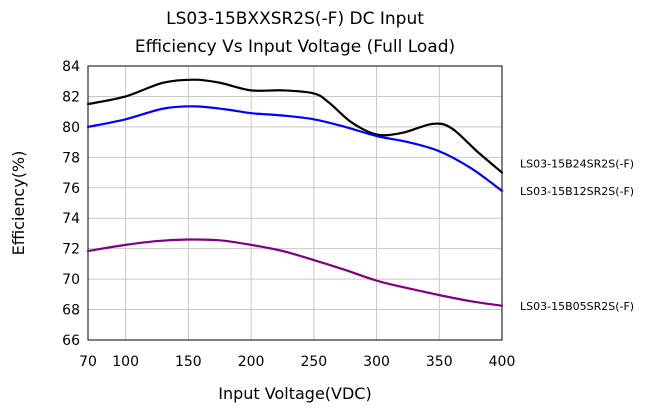 Image resolution: width=654 pixels, height=409 pixels. What do you see at coordinates (313, 362) in the screenshot?
I see `x-tick-label: 250` at bounding box center [313, 362].